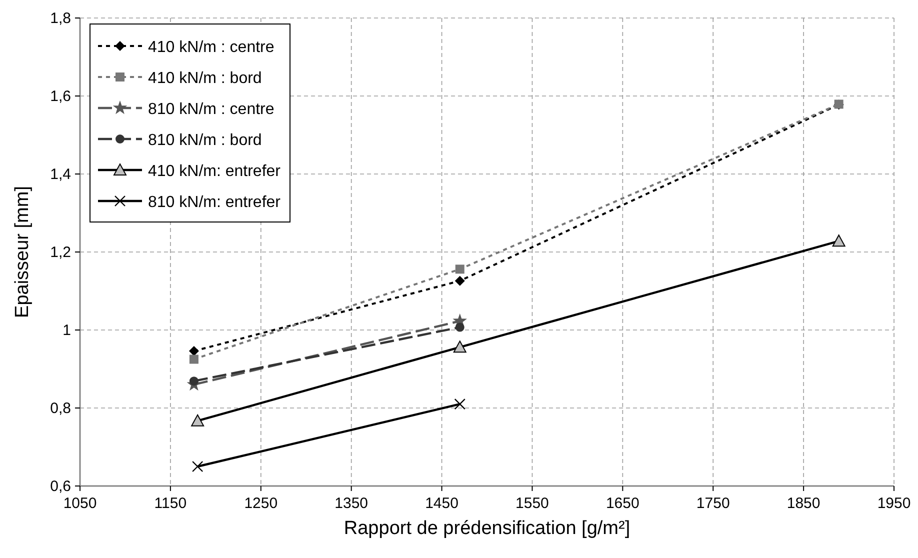  I want to click on x-tick-label: 1350, so click(351, 503).